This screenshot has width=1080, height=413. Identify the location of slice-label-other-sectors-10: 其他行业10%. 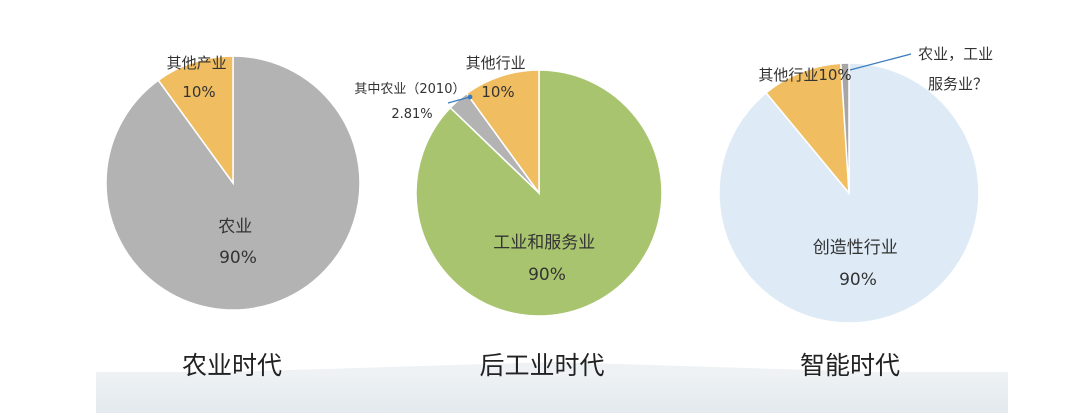
(804, 75).